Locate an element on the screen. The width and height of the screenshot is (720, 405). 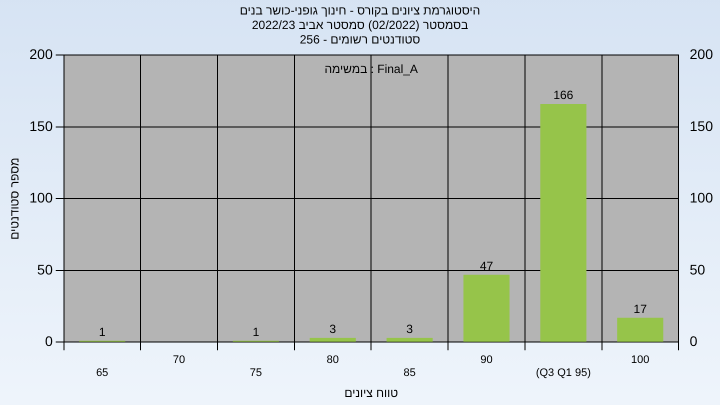
x-tick-label: 80 is located at coordinates (332, 360).